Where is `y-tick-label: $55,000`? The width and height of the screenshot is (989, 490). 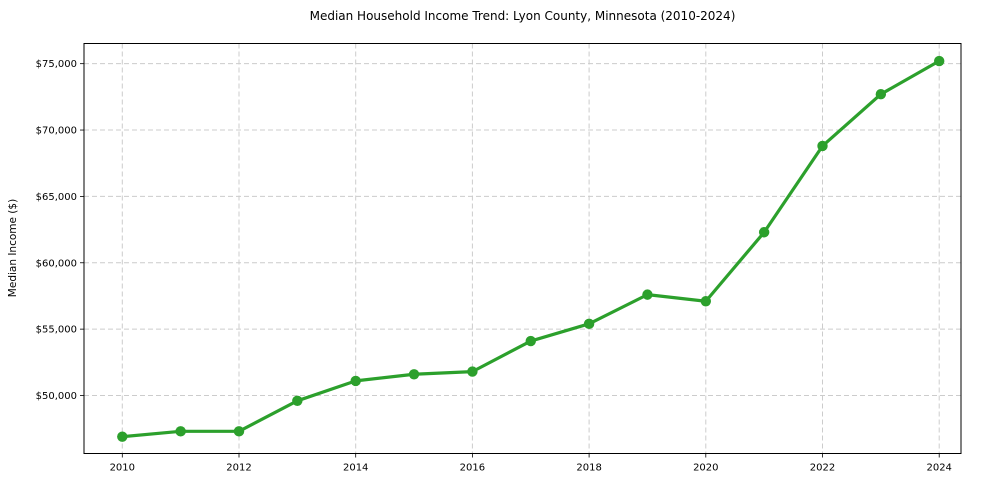
y-tick-label: $55,000 is located at coordinates (56, 330).